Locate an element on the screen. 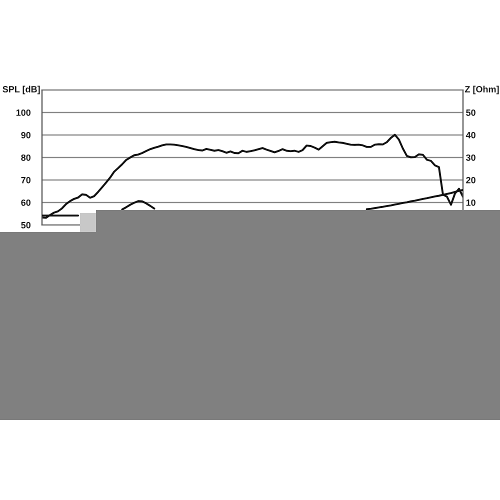 The image size is (500, 500). y2-tick-label: 40 is located at coordinates (471, 135).